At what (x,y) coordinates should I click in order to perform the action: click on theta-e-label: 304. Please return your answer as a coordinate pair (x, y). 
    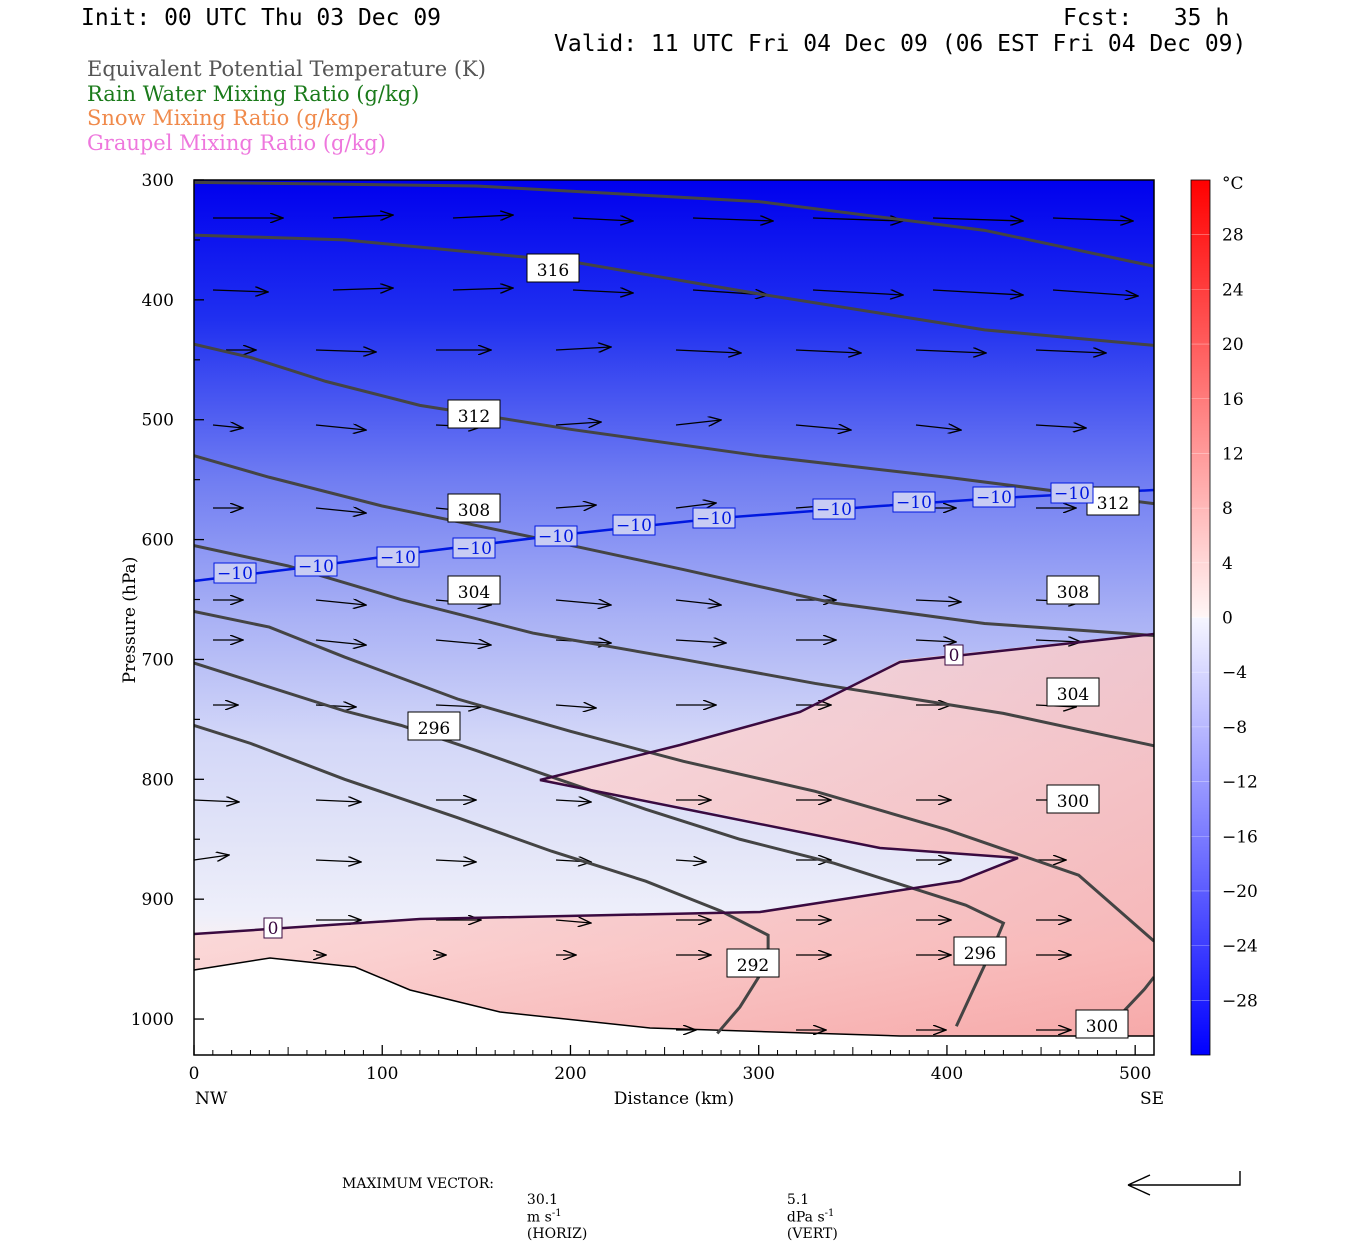
    Looking at the image, I should click on (474, 593).